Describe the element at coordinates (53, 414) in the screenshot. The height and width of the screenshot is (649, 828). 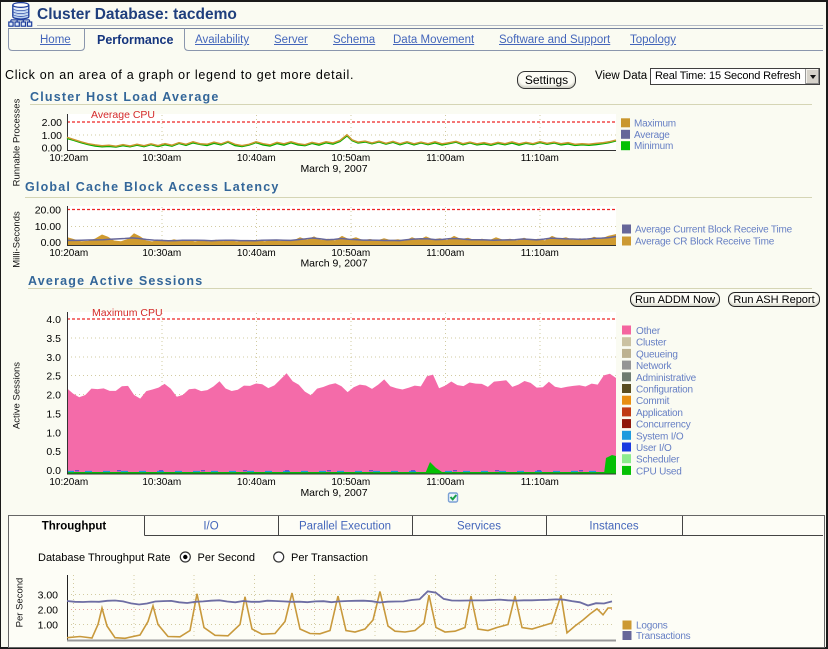
I see `svg-text: 1.5` at that location.